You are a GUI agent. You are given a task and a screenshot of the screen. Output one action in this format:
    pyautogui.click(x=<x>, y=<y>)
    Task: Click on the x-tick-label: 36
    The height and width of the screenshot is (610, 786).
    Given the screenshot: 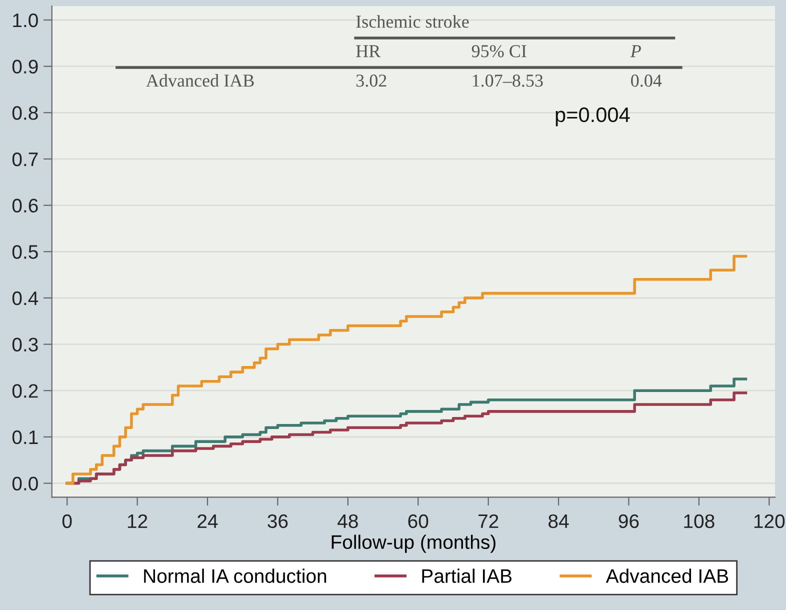 What is the action you would take?
    pyautogui.click(x=278, y=521)
    